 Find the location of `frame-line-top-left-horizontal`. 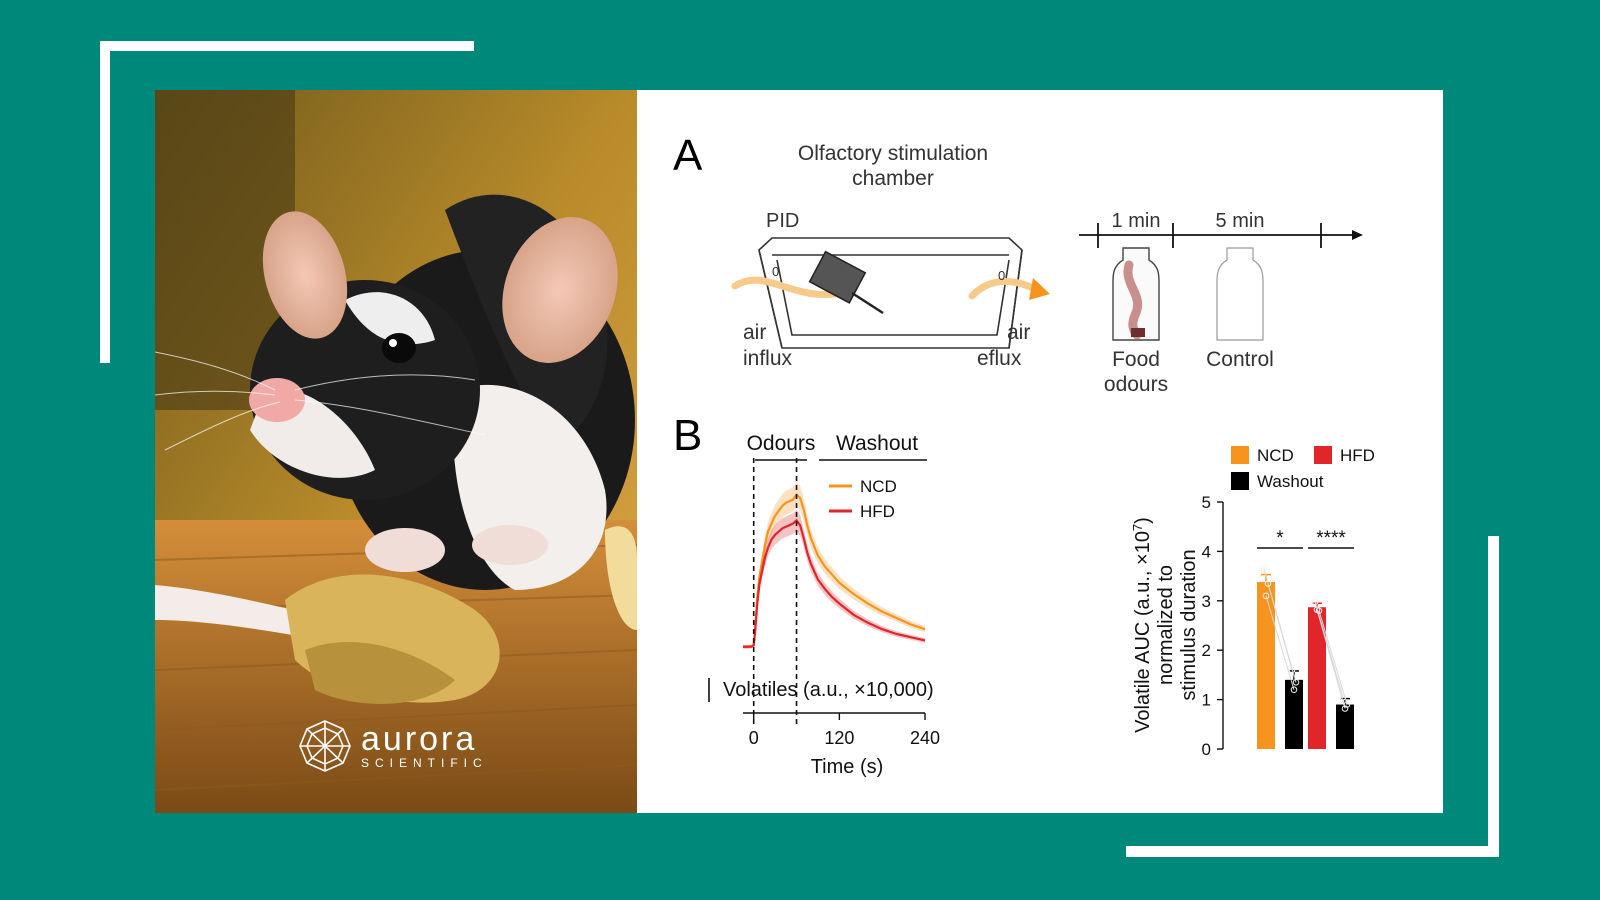

frame-line-top-left-horizontal is located at coordinates (287, 46).